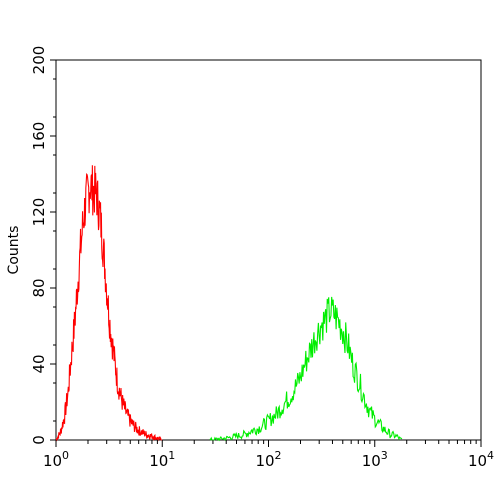 This screenshot has width=500, height=500. I want to click on x-tick-label: 10⁰, so click(56, 459).